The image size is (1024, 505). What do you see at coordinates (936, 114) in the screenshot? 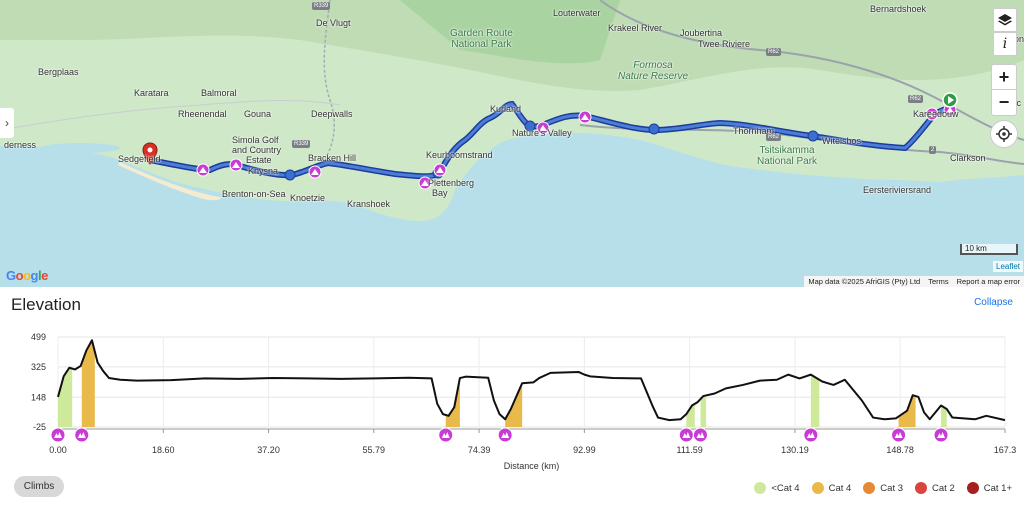
I see `place-label: Kareedouw` at bounding box center [936, 114].